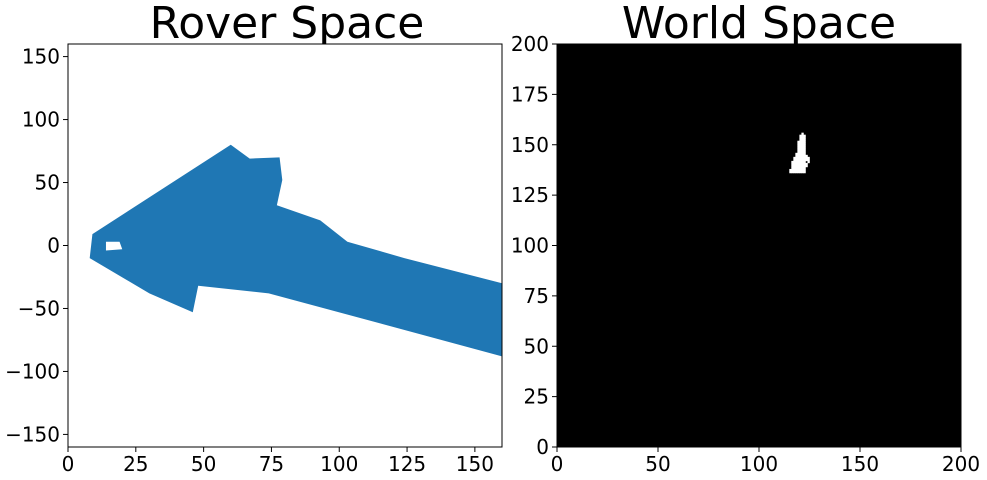 This screenshot has height=480, width=987. I want to click on world-space-x-ticks: 0 50 100 150 200, so click(765, 461).